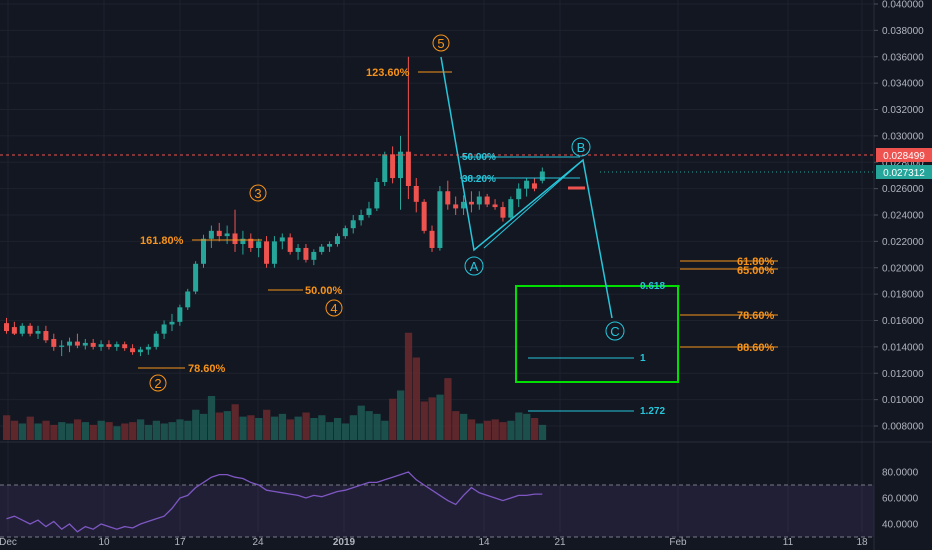 Image resolution: width=932 pixels, height=550 pixels. What do you see at coordinates (388, 73) in the screenshot?
I see `fib-label-123-60: 123.60%` at bounding box center [388, 73].